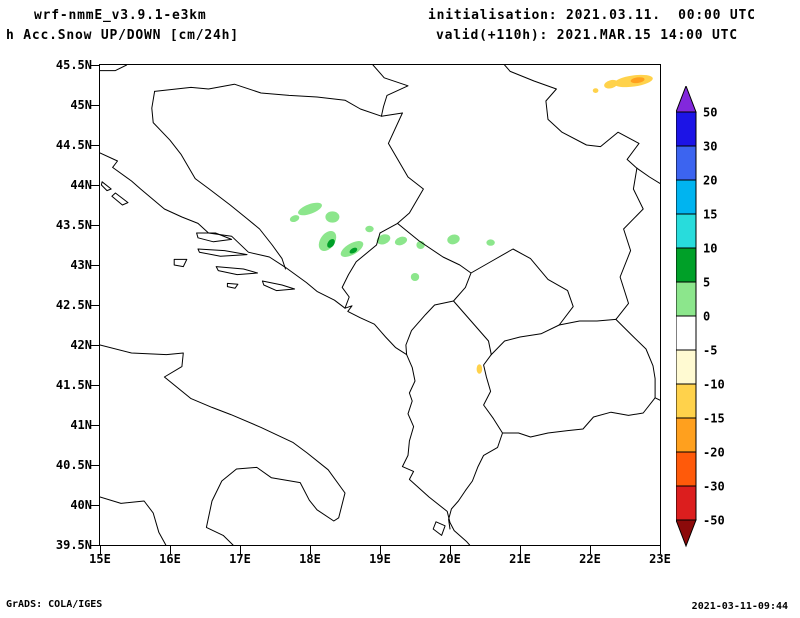 This screenshot has height=618, width=800. What do you see at coordinates (380, 559) in the screenshot?
I see `lon-tick-label: 19E` at bounding box center [380, 559].